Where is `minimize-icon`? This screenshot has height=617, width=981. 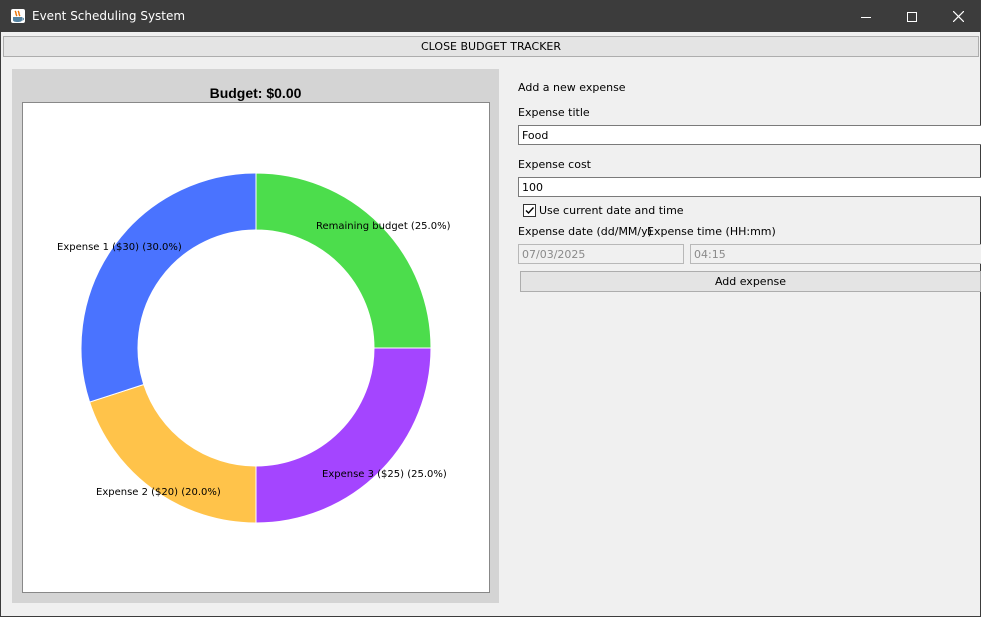
minimize-icon is located at coordinates (866, 17).